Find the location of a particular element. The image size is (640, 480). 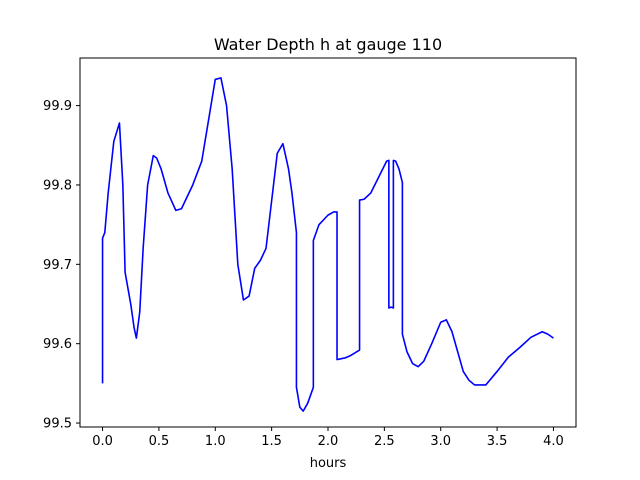

y-tick-label: 99.5 is located at coordinates (57, 424).